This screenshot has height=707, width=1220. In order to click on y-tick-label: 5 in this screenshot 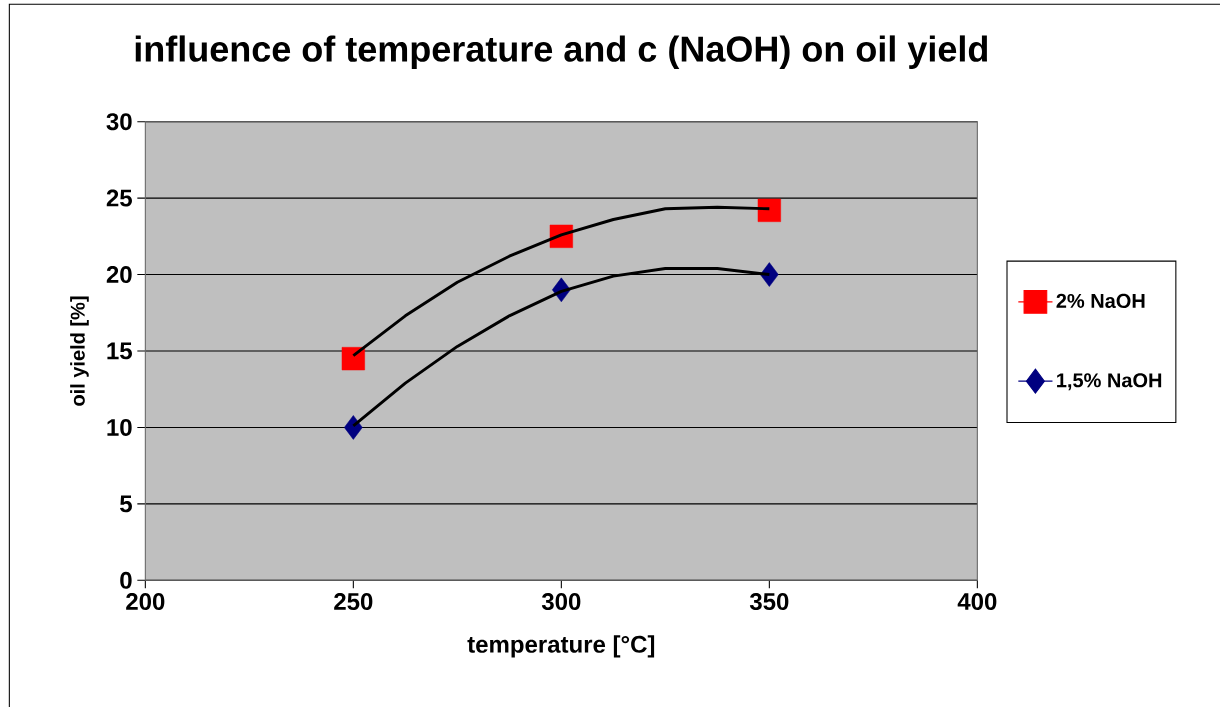, I will do `click(126, 504)`.